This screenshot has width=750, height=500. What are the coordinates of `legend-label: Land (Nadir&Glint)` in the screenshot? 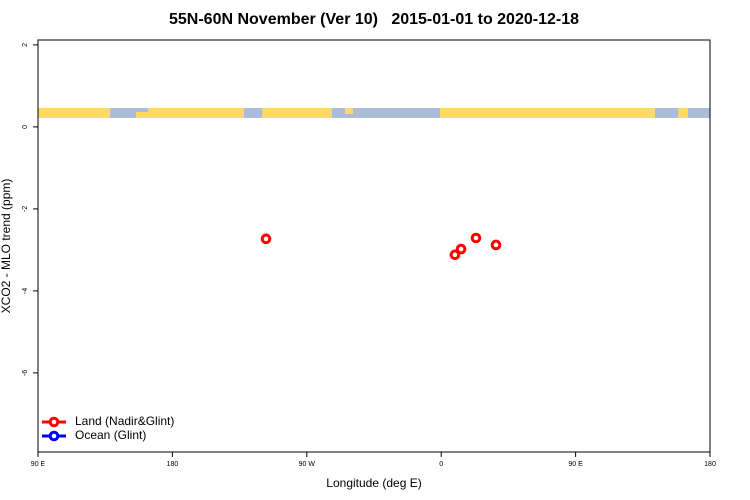 It's located at (124, 421).